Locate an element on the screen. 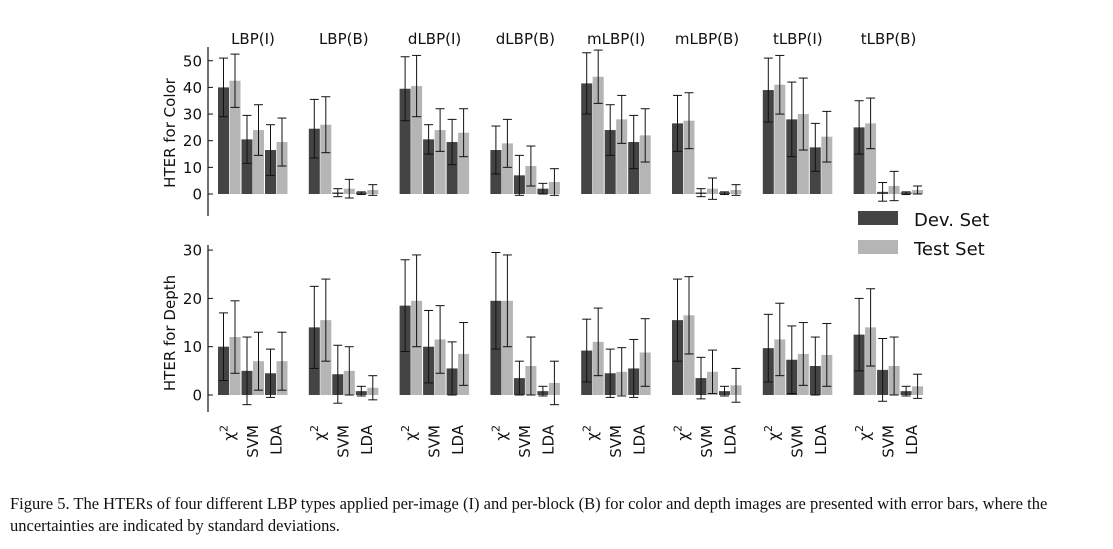  x-tick-label-dlbp-i-svm: SVM is located at coordinates (434, 441).